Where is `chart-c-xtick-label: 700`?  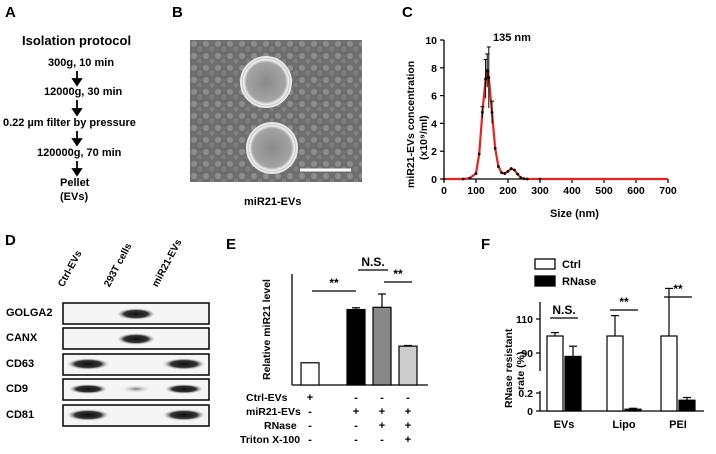
chart-c-xtick-label: 700 is located at coordinates (668, 191).